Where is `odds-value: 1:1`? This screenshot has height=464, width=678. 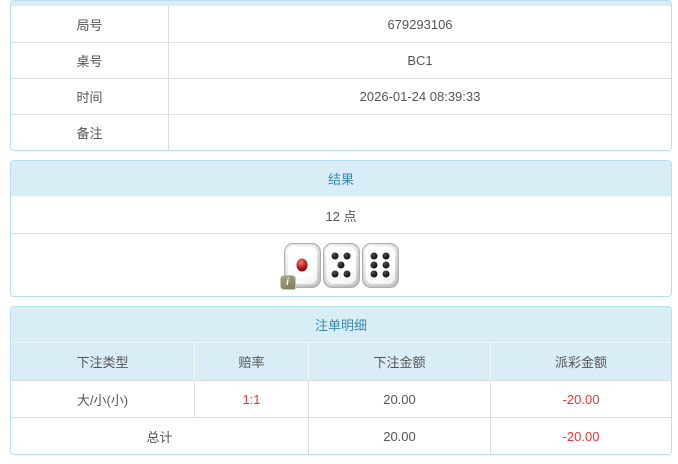
odds-value: 1:1 is located at coordinates (252, 399).